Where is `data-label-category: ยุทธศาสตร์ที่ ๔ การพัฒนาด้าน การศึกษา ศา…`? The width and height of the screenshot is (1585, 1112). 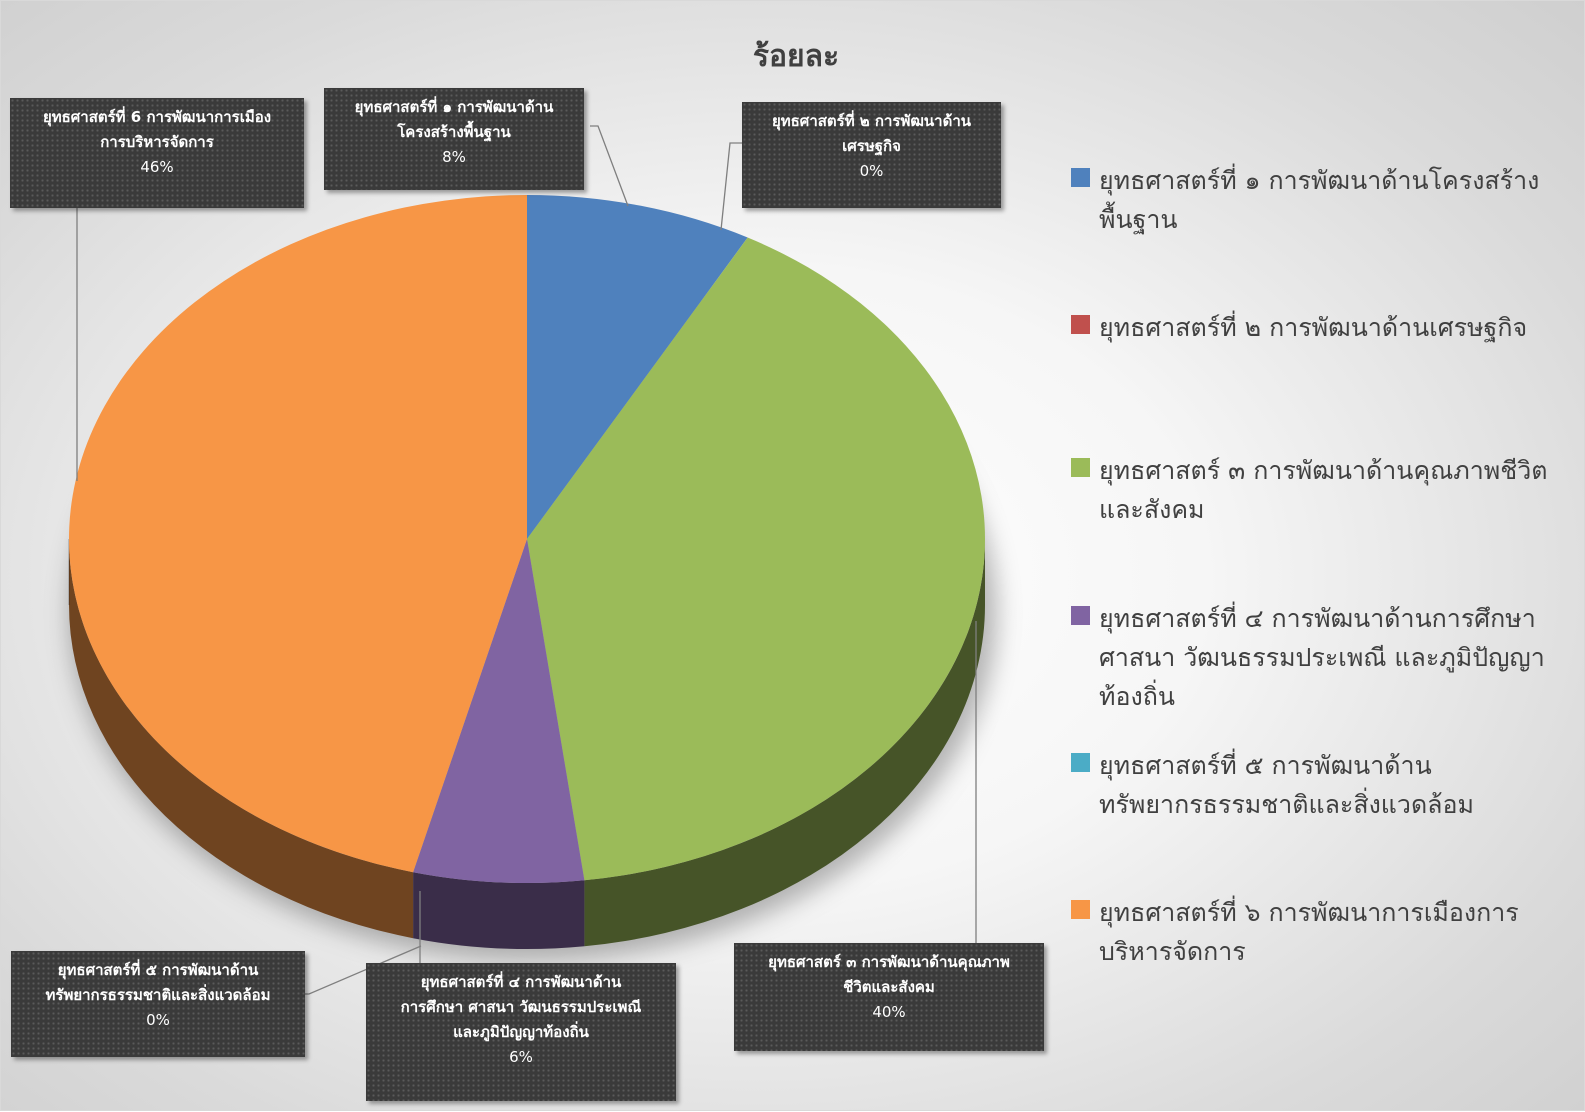 data-label-category: ยุทธศาสตร์ที่ ๔ การพัฒนาด้าน การศึกษา ศา… is located at coordinates (521, 1007).